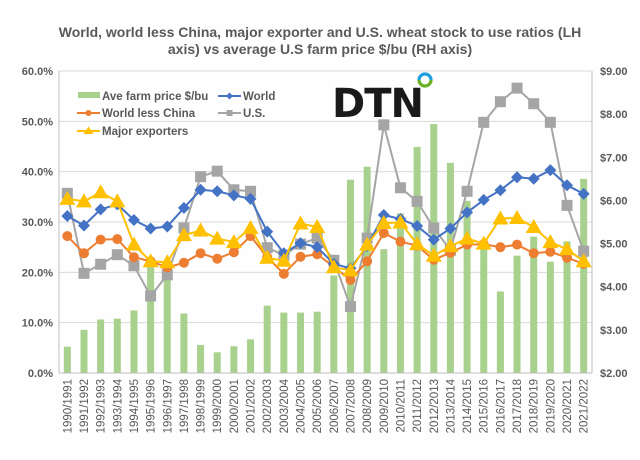  I want to click on legend-item: U.S., so click(241, 114).